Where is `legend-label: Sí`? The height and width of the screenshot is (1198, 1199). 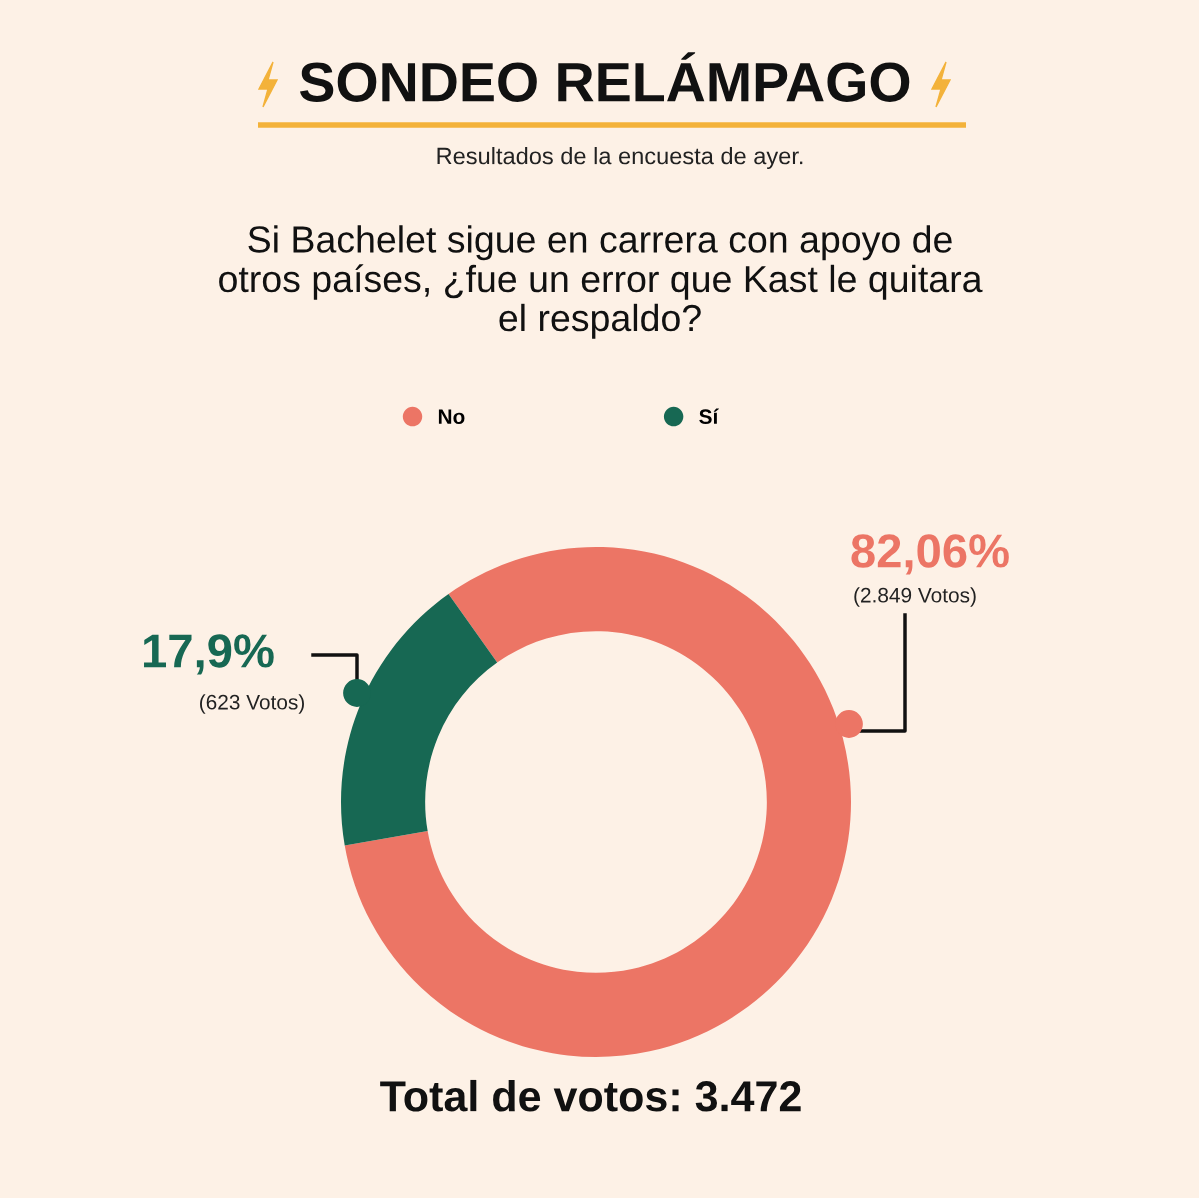 legend-label: Sí is located at coordinates (709, 416).